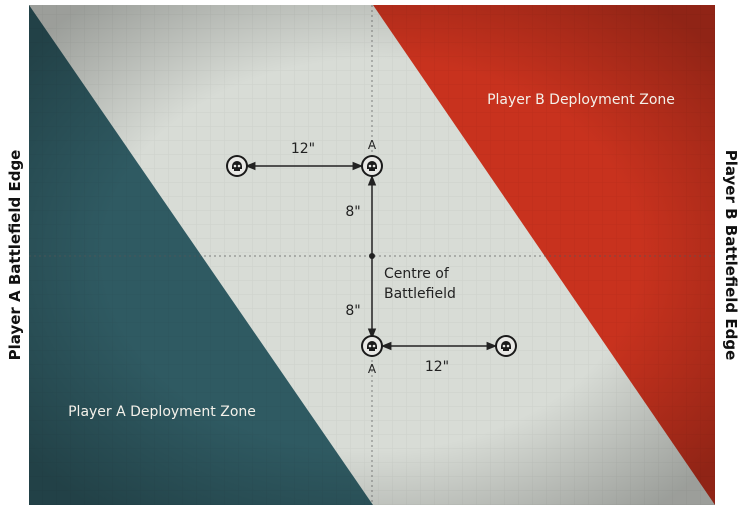 Image resolution: width=746 pixels, height=509 pixels. Describe the element at coordinates (420, 294) in the screenshot. I see `centre-label-line2: Battlefield` at that location.